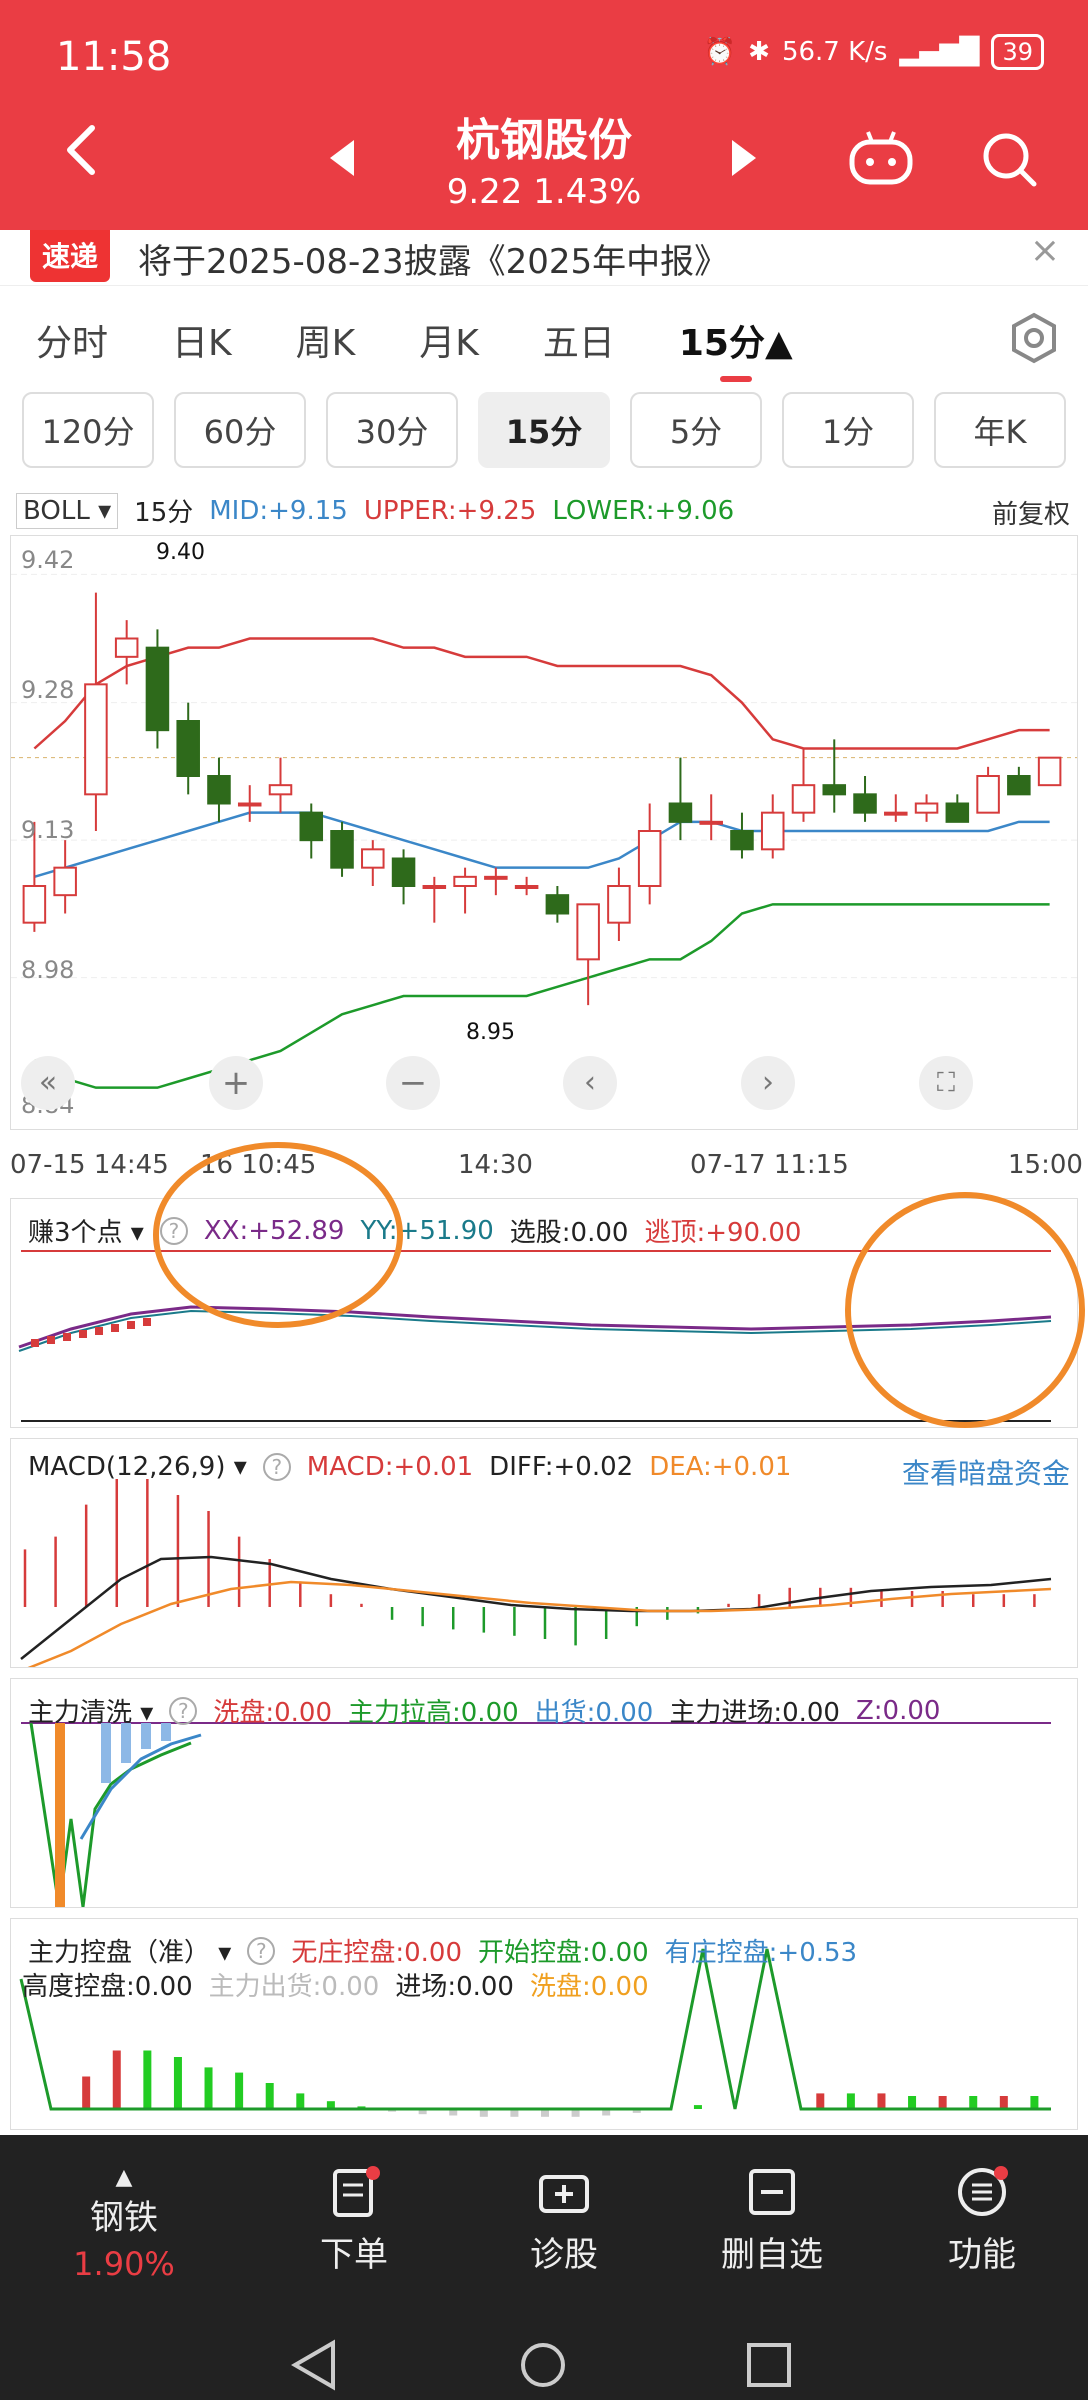 The width and height of the screenshot is (1088, 2400). I want to click on boll-selector: BOLL ▾, so click(67, 510).